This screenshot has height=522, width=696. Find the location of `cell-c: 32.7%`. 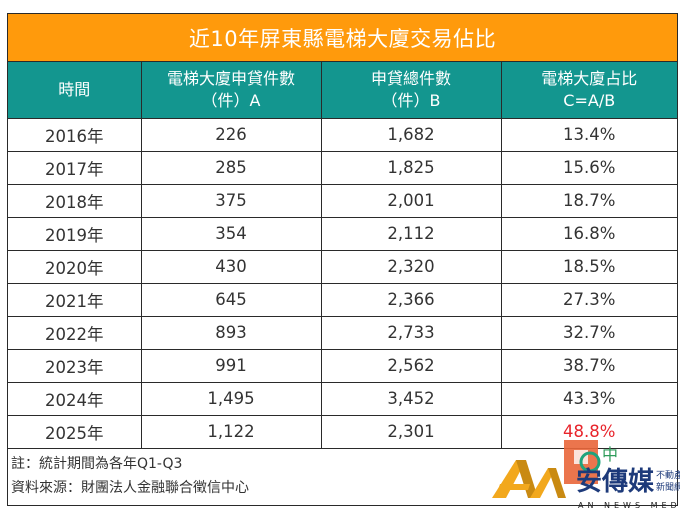

cell-c: 32.7% is located at coordinates (588, 333).